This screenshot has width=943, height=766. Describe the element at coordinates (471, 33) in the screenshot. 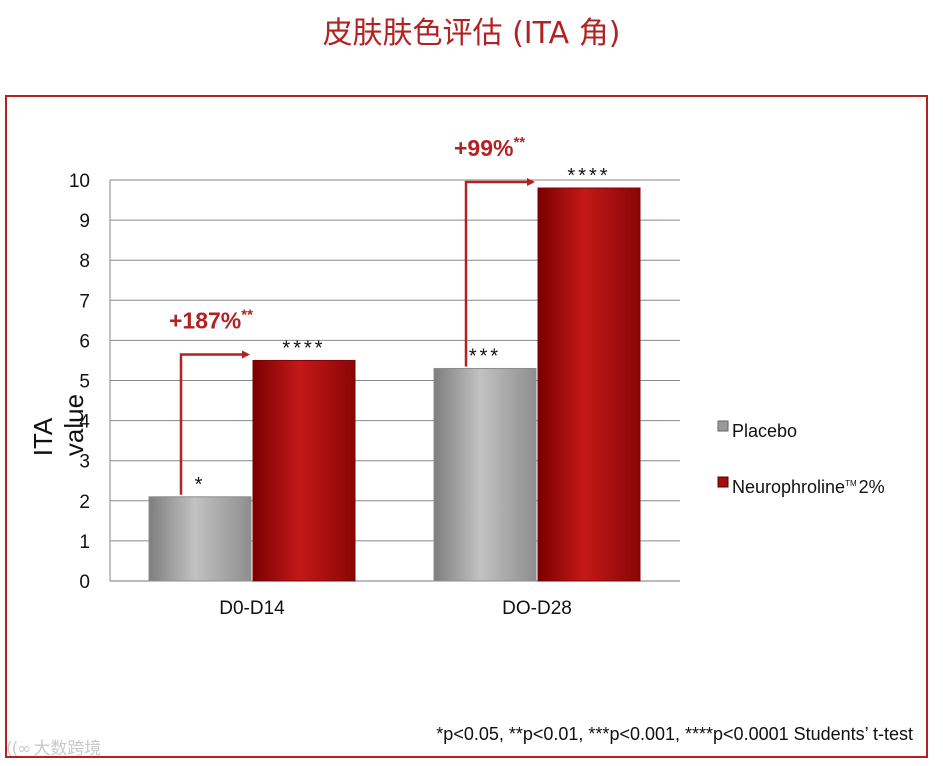

I see `page-title: 皮肤肤色评估 (ITA 角)` at that location.